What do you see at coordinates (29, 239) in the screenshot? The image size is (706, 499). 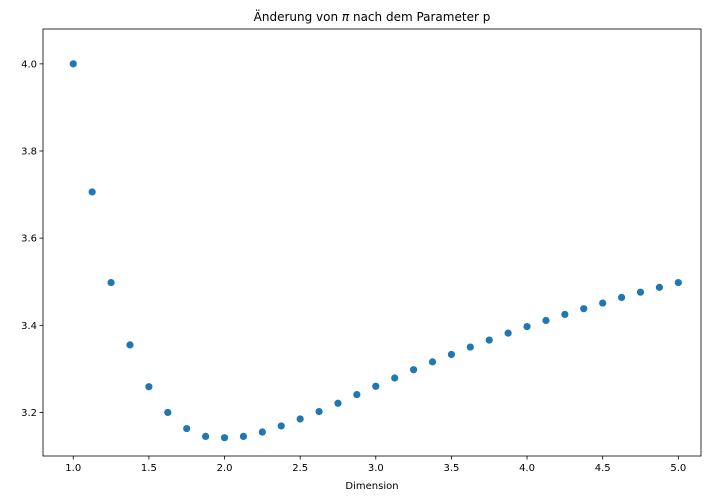 I see `y-tick-label: 3.6` at bounding box center [29, 239].